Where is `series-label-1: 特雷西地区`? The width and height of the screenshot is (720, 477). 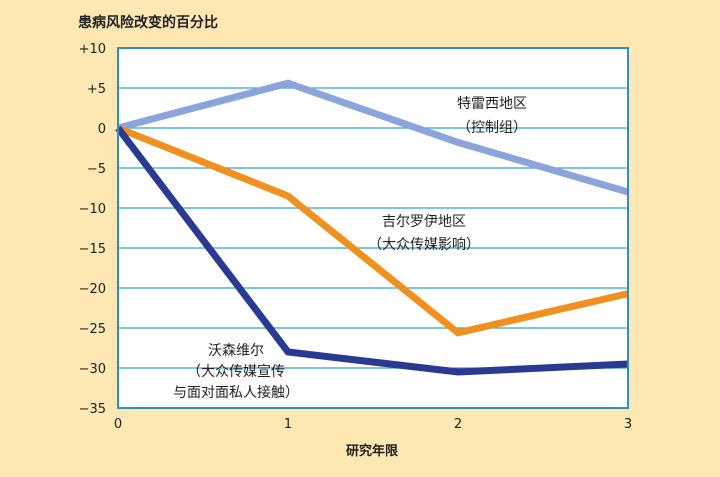 series-label-1: 特雷西地区 is located at coordinates (492, 104).